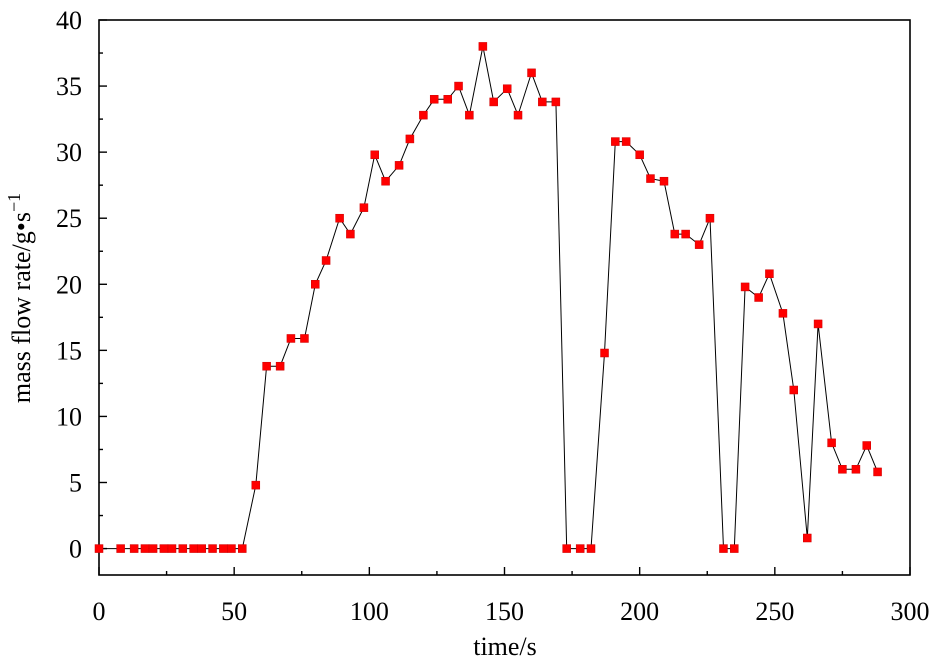 The image size is (945, 664). What do you see at coordinates (369, 611) in the screenshot?
I see `x-tick-label: 100` at bounding box center [369, 611].